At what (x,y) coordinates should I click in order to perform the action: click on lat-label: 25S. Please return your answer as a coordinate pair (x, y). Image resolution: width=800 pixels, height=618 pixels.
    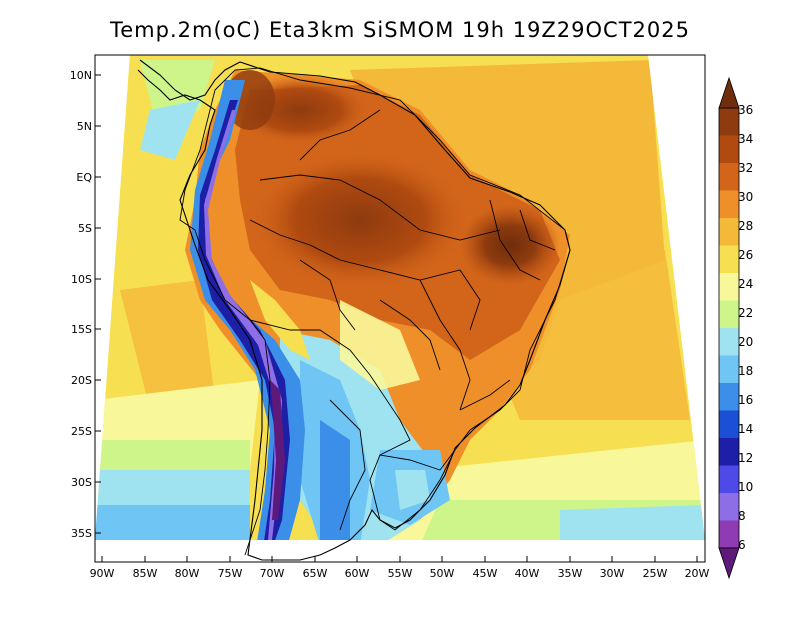
    Looking at the image, I should click on (81, 431).